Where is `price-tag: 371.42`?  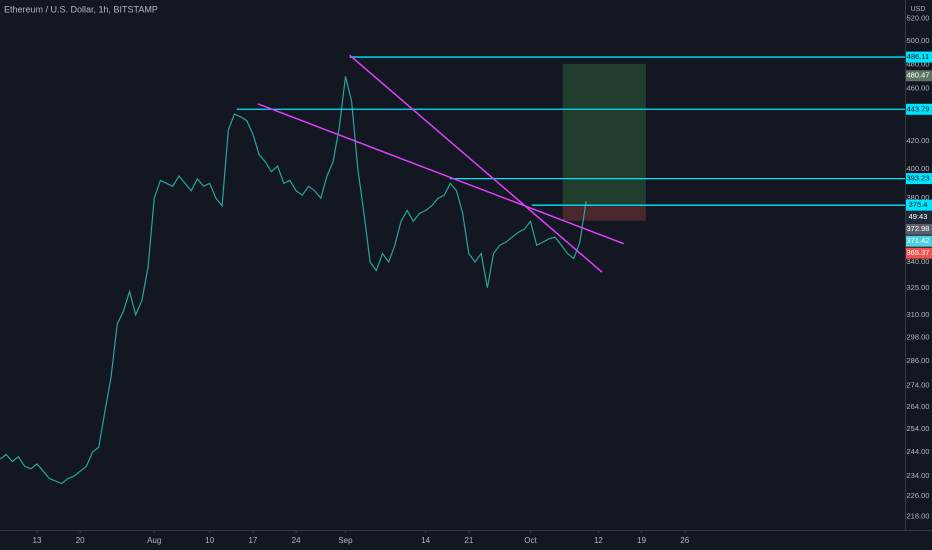
price-tag: 371.42 is located at coordinates (918, 240).